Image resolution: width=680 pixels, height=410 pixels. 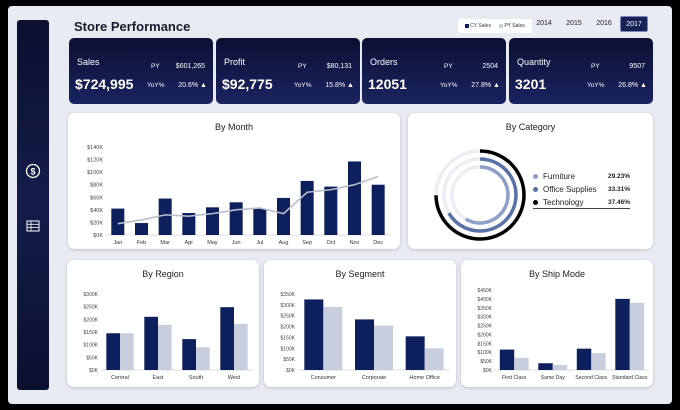 I want to click on y-tick-label: $150K, so click(x=485, y=344).